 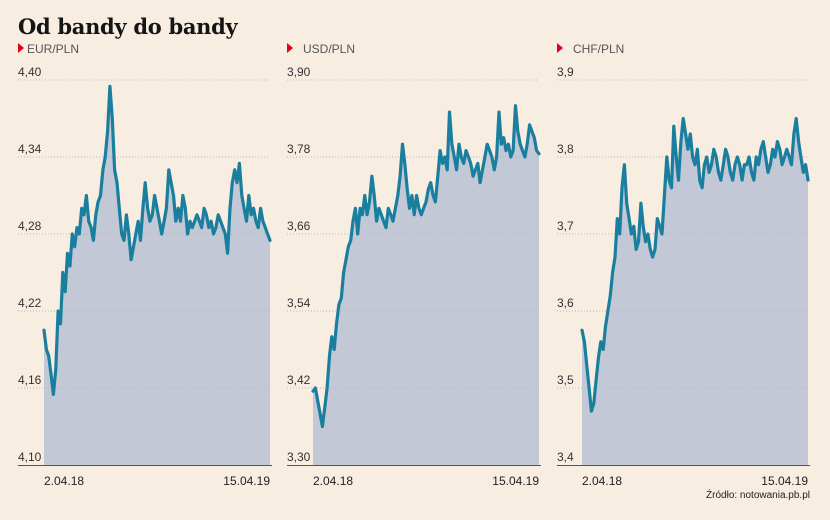 I want to click on y-tick-label: 4,16, so click(x=30, y=380).